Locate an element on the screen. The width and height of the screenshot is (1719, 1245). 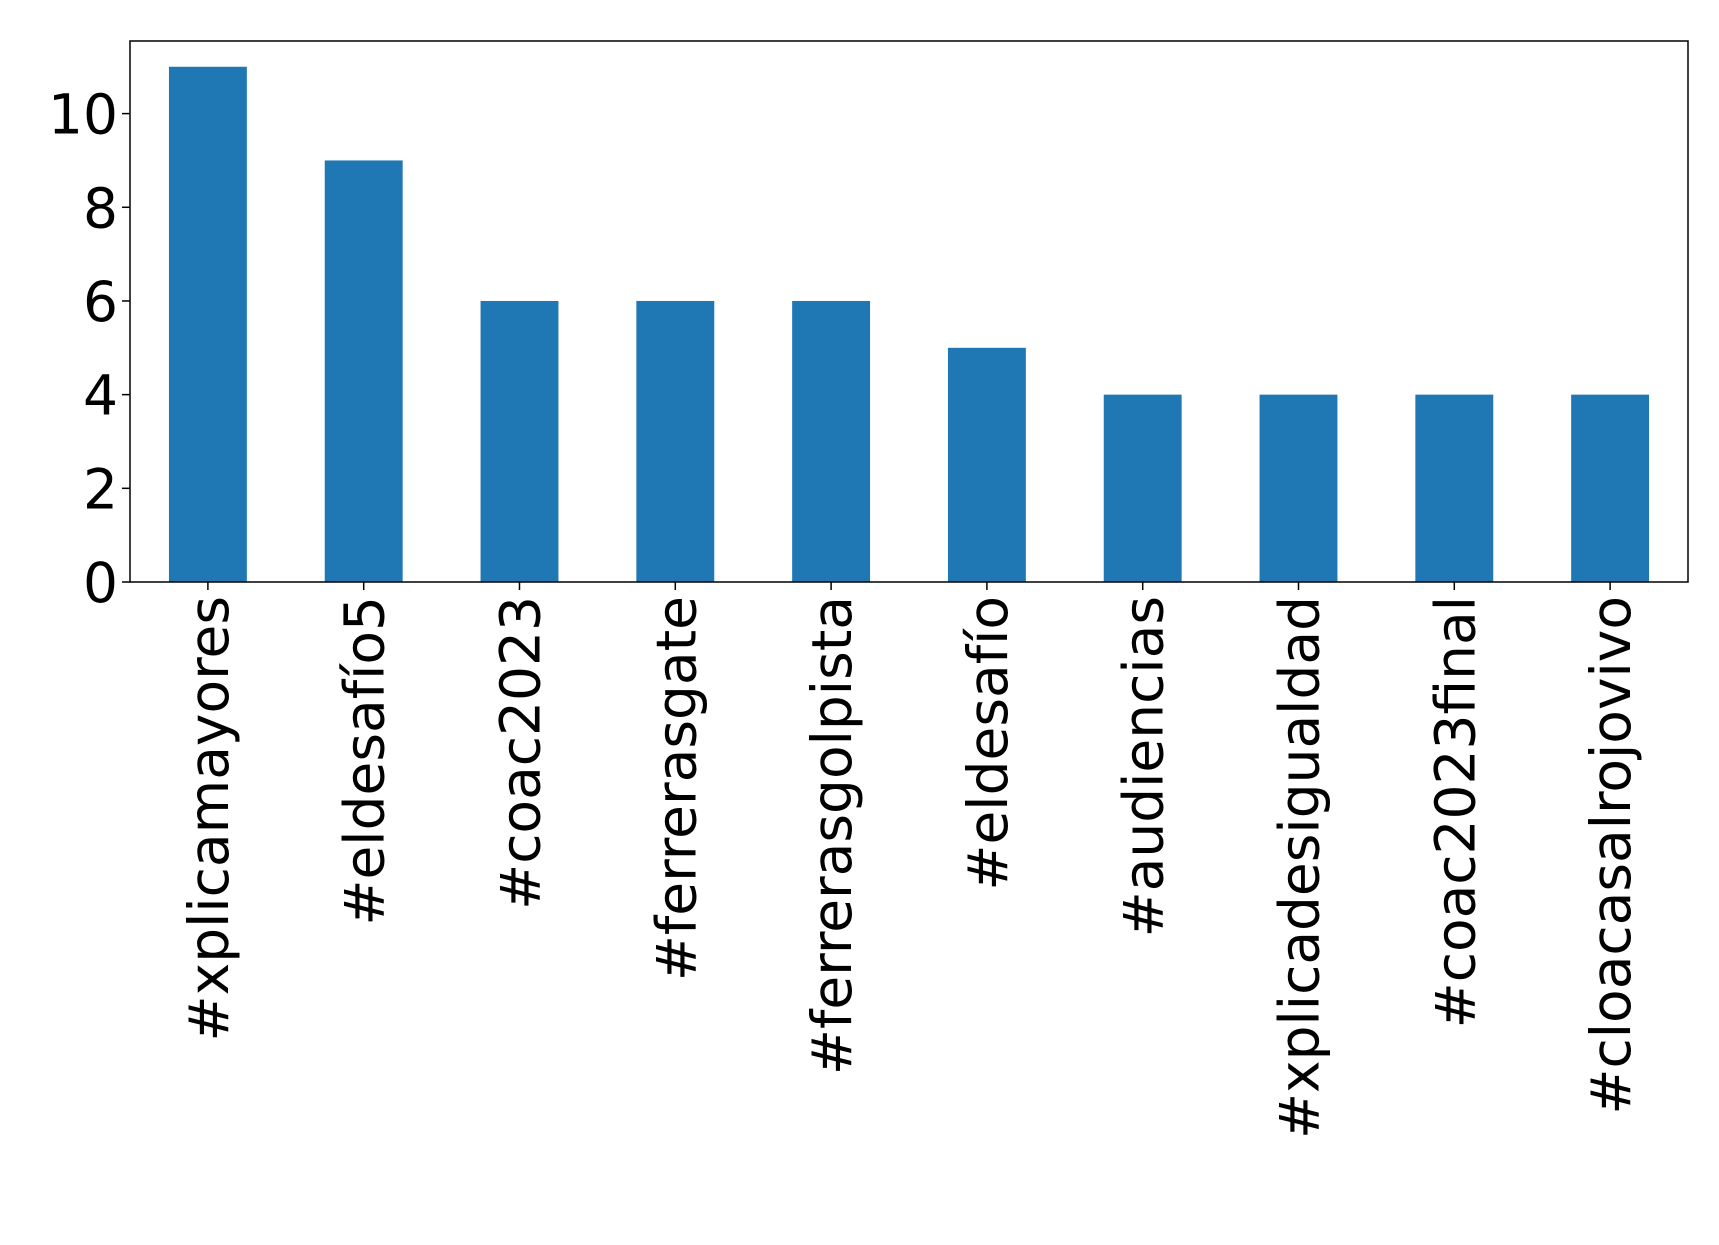
x-tick-label: #coac2023 is located at coordinates (521, 753).